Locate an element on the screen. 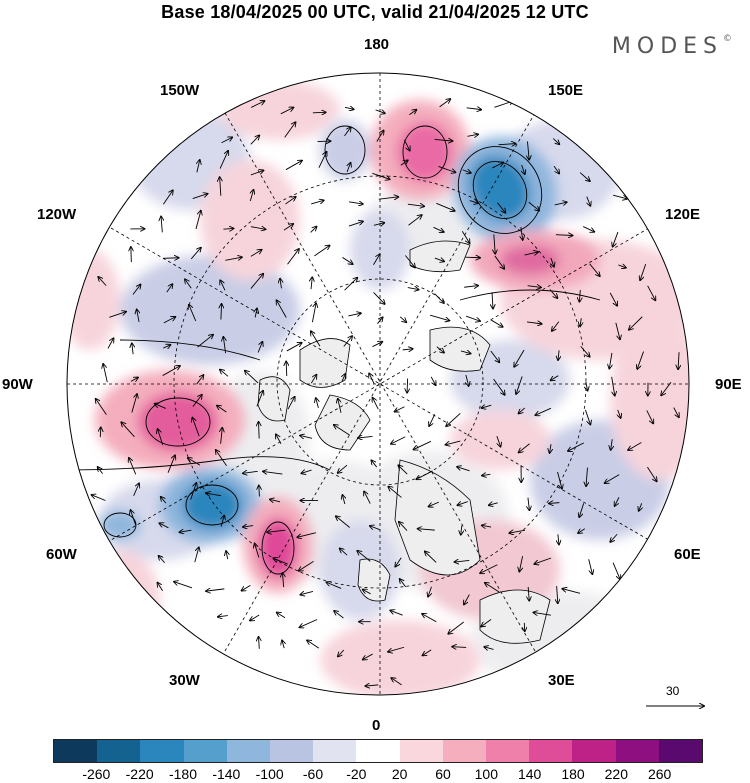 This screenshot has width=750, height=783. reference-vector-label: 30 is located at coordinates (673, 691).